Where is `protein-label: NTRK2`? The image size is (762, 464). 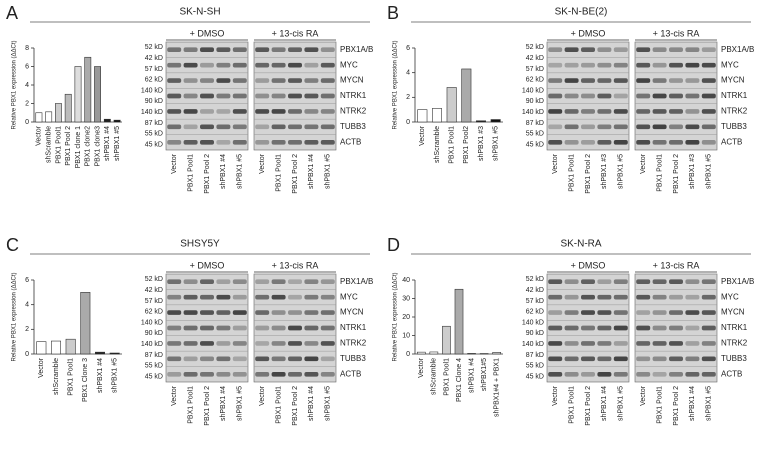 protein-label: NTRK2 is located at coordinates (734, 111).